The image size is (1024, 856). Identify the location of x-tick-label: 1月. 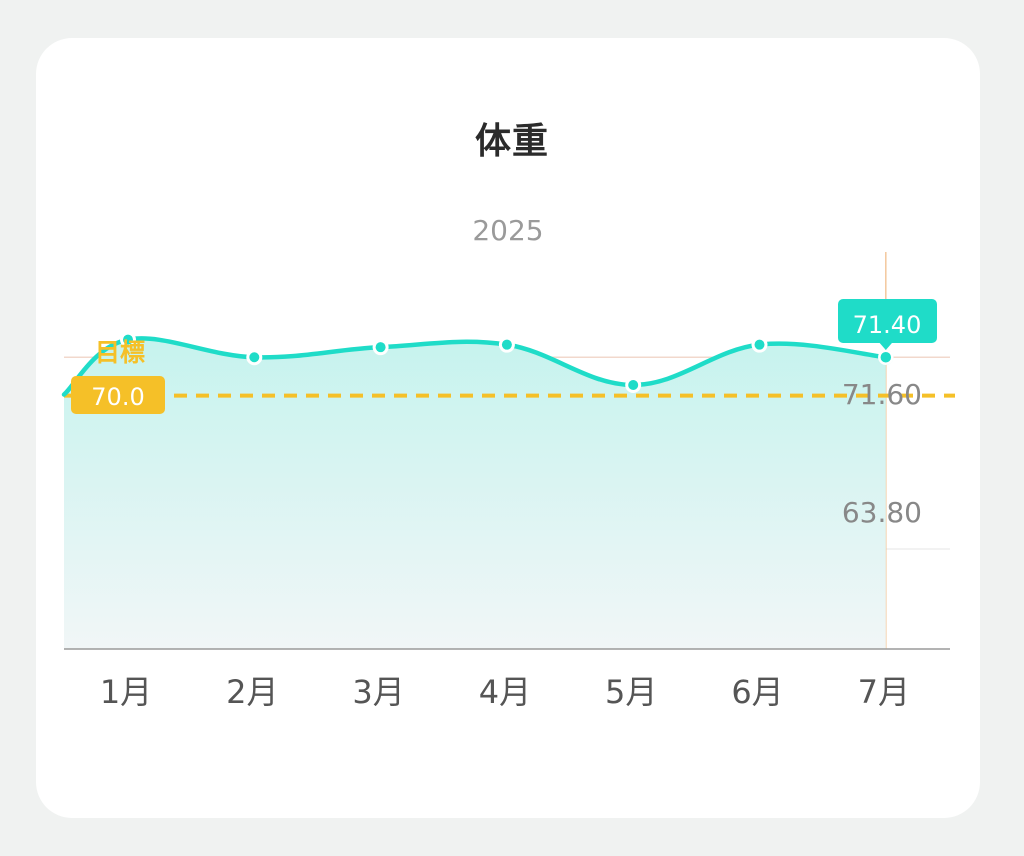
(126, 692).